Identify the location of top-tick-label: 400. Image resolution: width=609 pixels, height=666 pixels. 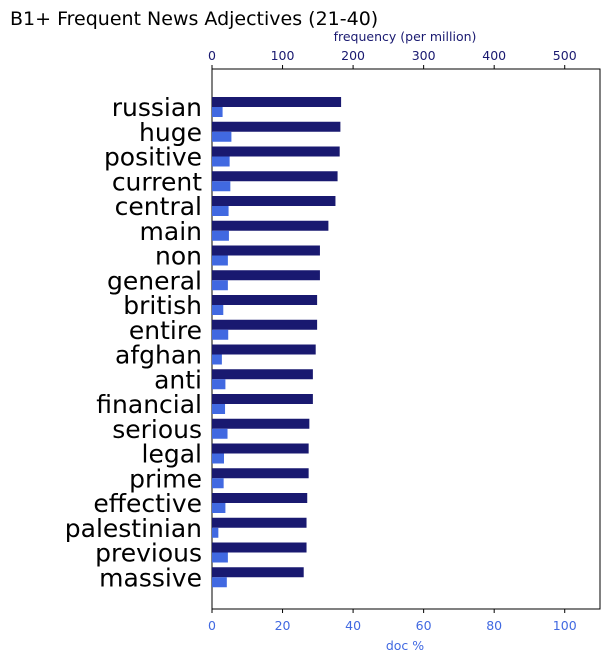
(494, 55).